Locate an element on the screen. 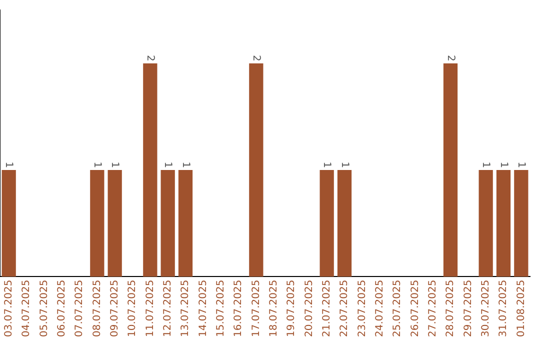 This screenshot has height=340, width=540. x-tick-label: 20.07.2025 is located at coordinates (309, 309).